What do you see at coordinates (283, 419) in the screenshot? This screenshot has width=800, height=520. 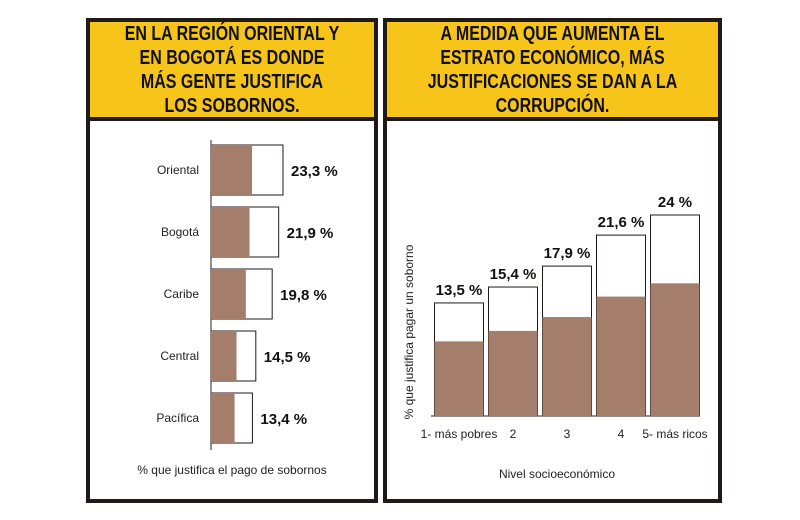 I see `region-value-label: 13,4 %` at bounding box center [283, 419].